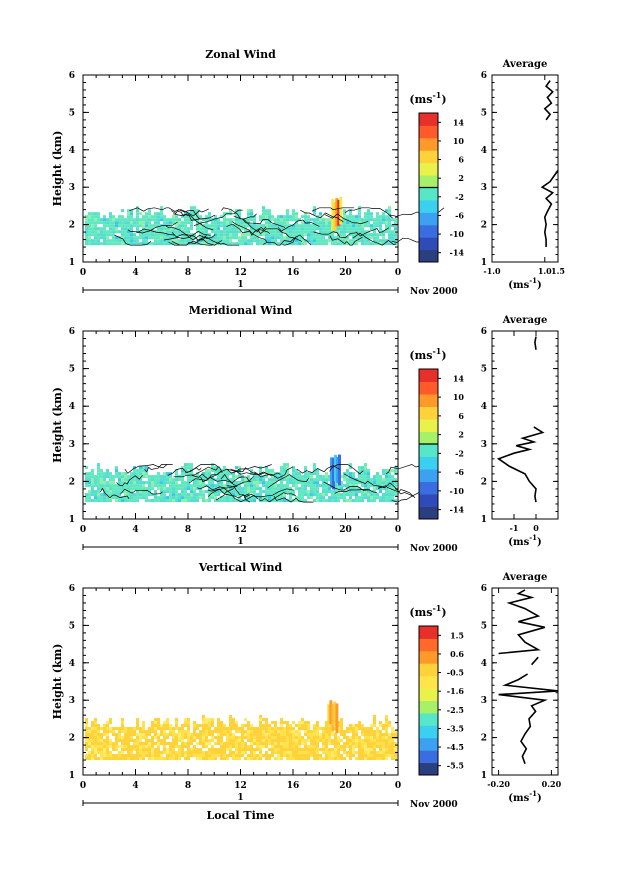  I want to click on y-tick-label: 1, so click(72, 776).